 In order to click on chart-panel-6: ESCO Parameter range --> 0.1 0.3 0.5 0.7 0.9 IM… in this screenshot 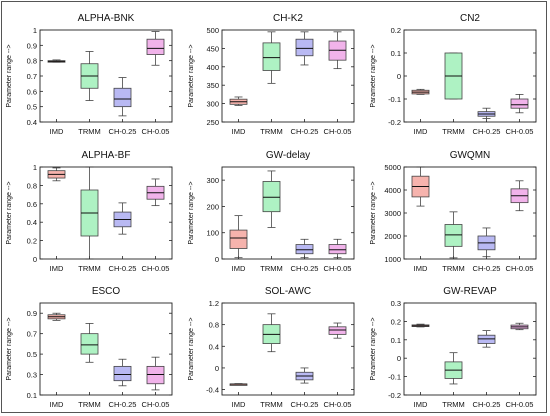, I will do `click(89, 347)`.